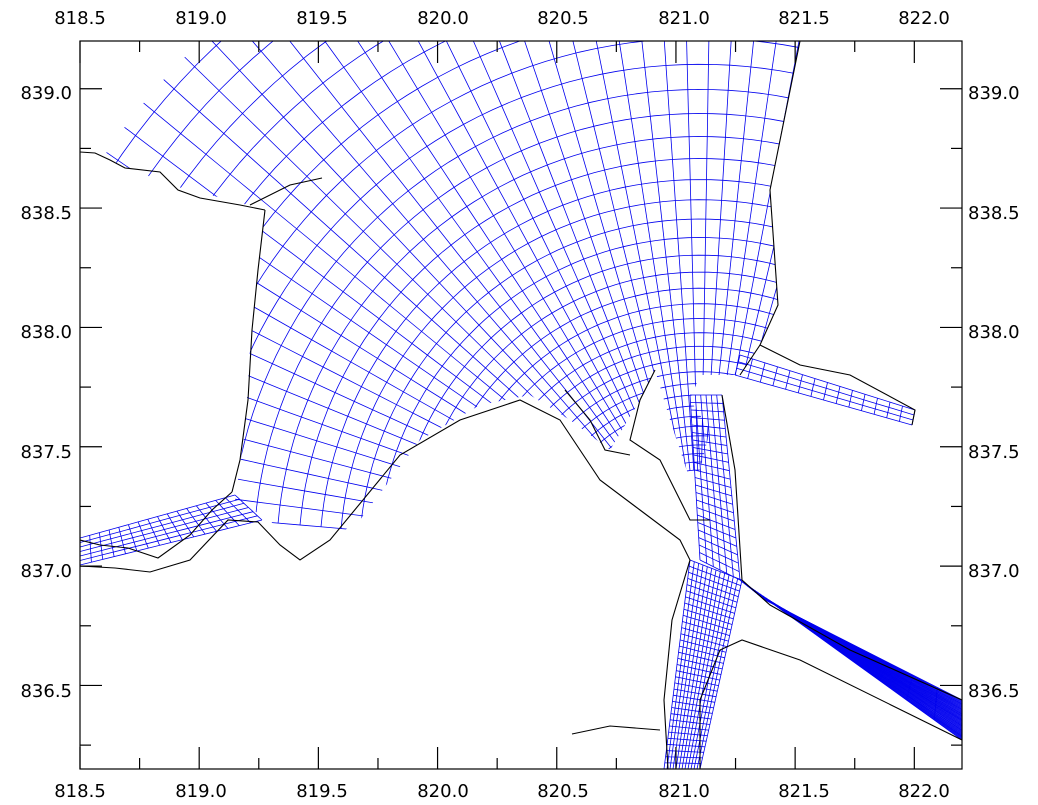  I want to click on x-tick-label: 820.5, so click(563, 18).